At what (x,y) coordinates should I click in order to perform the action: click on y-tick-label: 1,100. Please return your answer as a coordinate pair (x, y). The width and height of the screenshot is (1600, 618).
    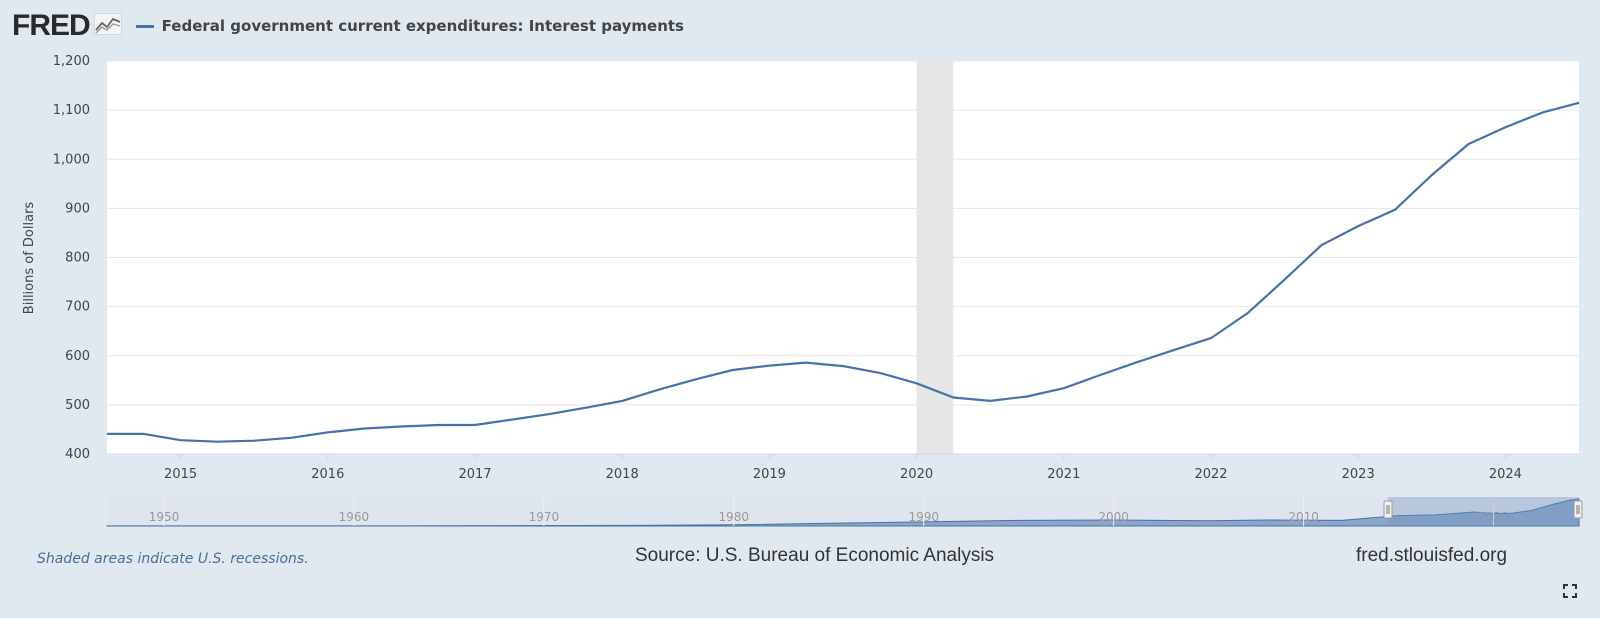
    Looking at the image, I should click on (71, 110).